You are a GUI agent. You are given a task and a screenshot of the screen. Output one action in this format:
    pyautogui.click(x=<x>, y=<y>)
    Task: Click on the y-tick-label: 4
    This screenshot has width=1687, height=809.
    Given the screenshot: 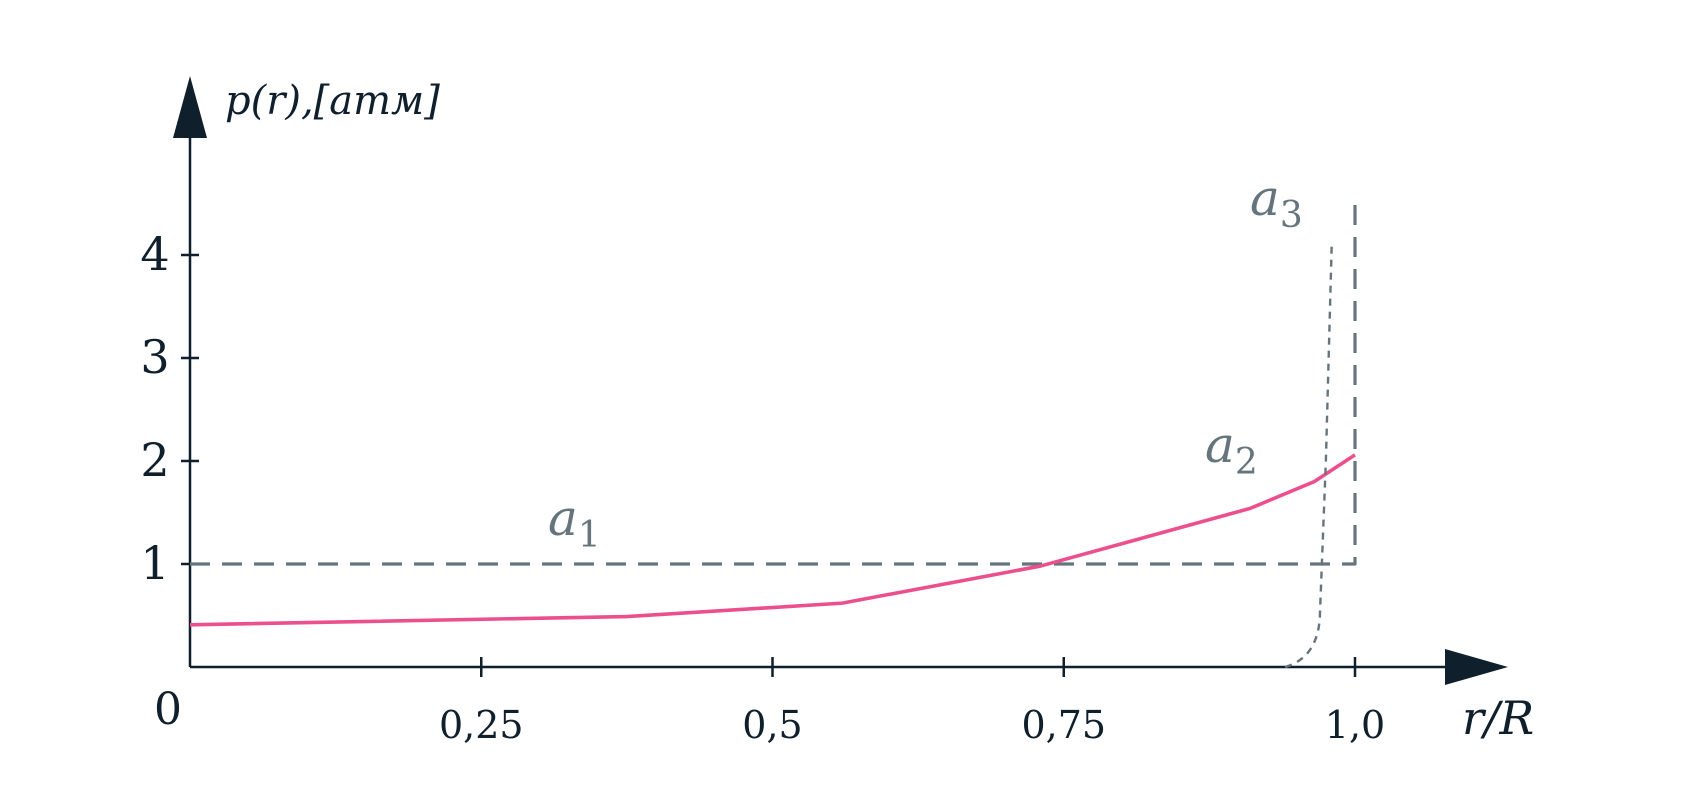 What is the action you would take?
    pyautogui.click(x=154, y=254)
    